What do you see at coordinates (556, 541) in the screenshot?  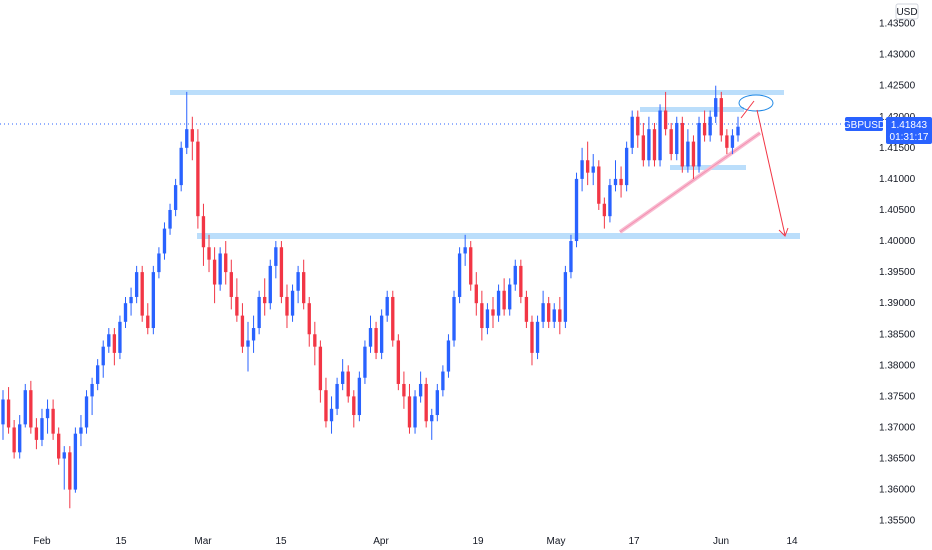 I see `time-tick-label: May` at bounding box center [556, 541].